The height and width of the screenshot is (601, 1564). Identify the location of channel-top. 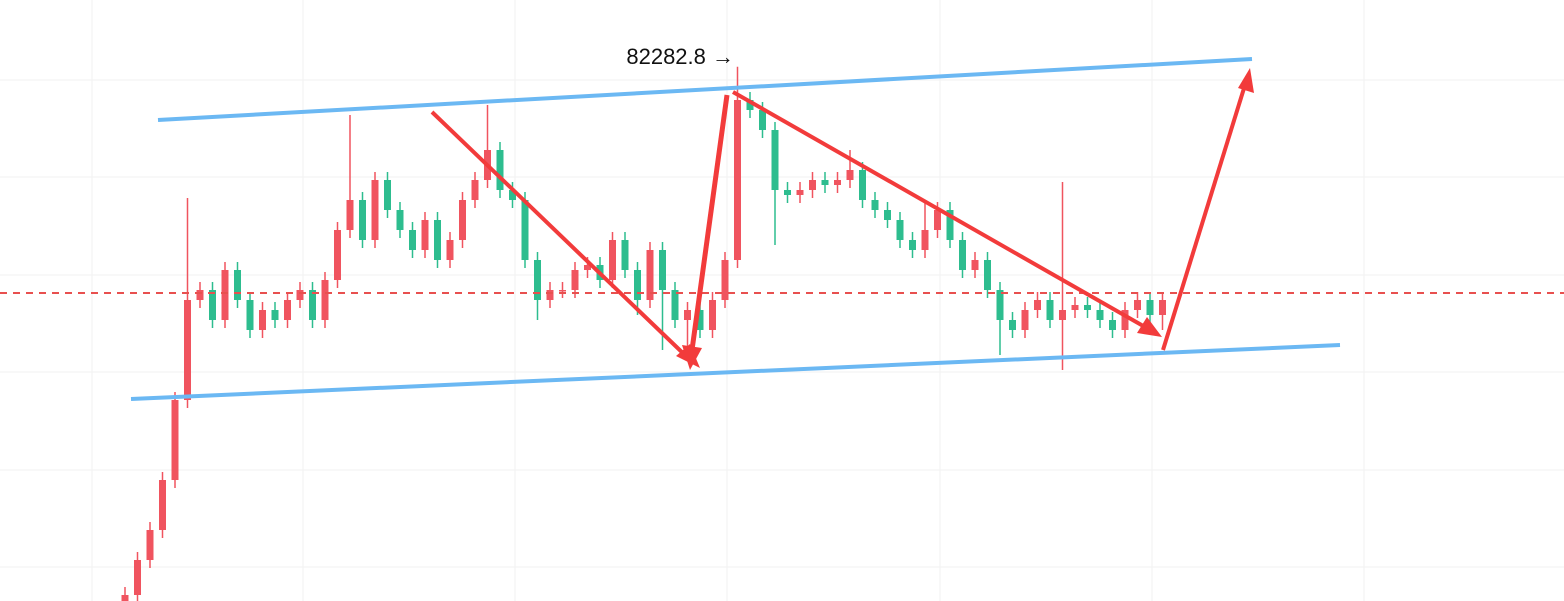
(705, 89).